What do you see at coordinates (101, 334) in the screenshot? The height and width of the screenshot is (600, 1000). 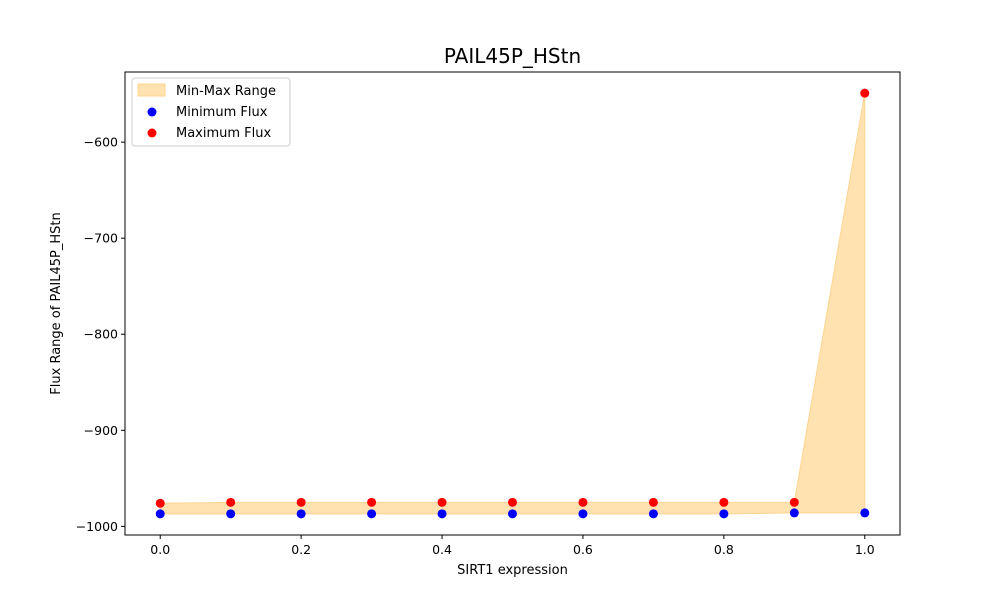 I see `y-tick-label: −800` at bounding box center [101, 334].